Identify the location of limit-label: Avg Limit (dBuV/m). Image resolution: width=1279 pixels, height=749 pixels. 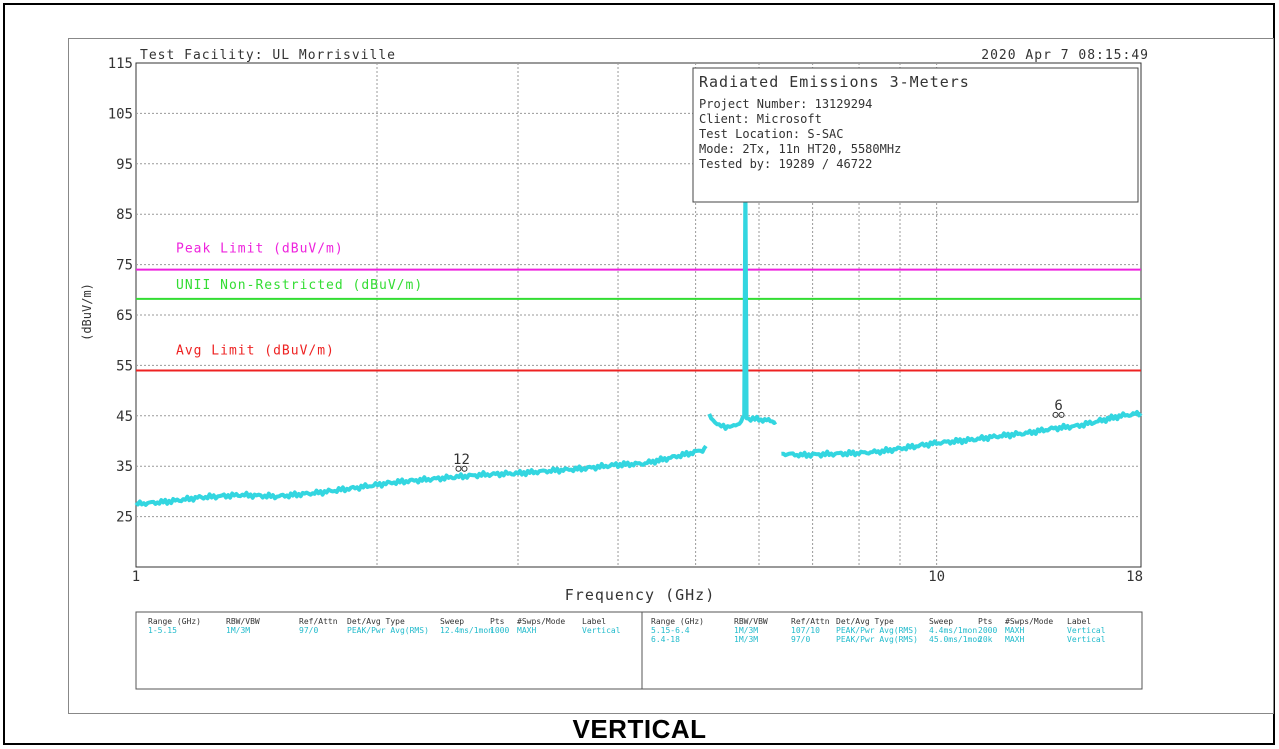
(255, 350).